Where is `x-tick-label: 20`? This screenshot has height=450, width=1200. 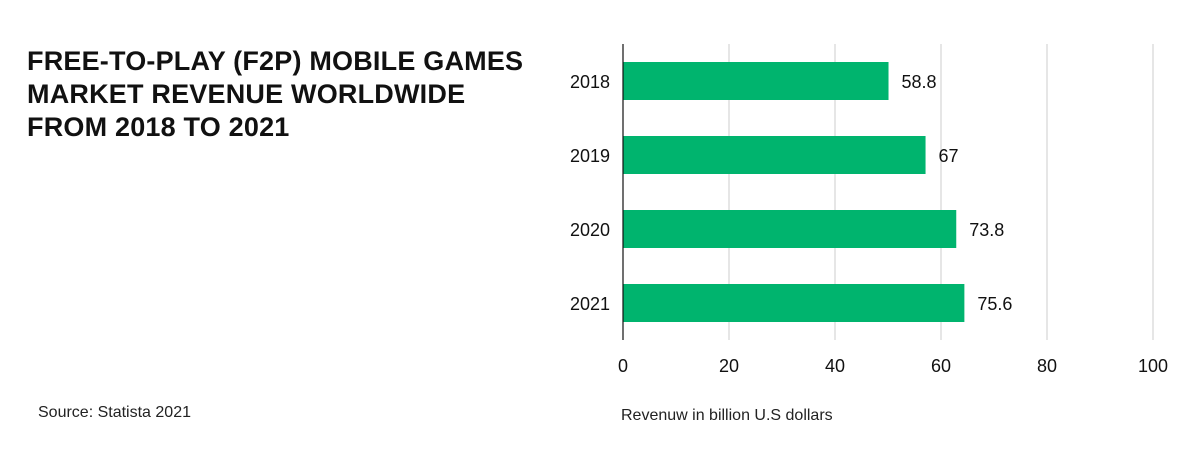 x-tick-label: 20 is located at coordinates (729, 366).